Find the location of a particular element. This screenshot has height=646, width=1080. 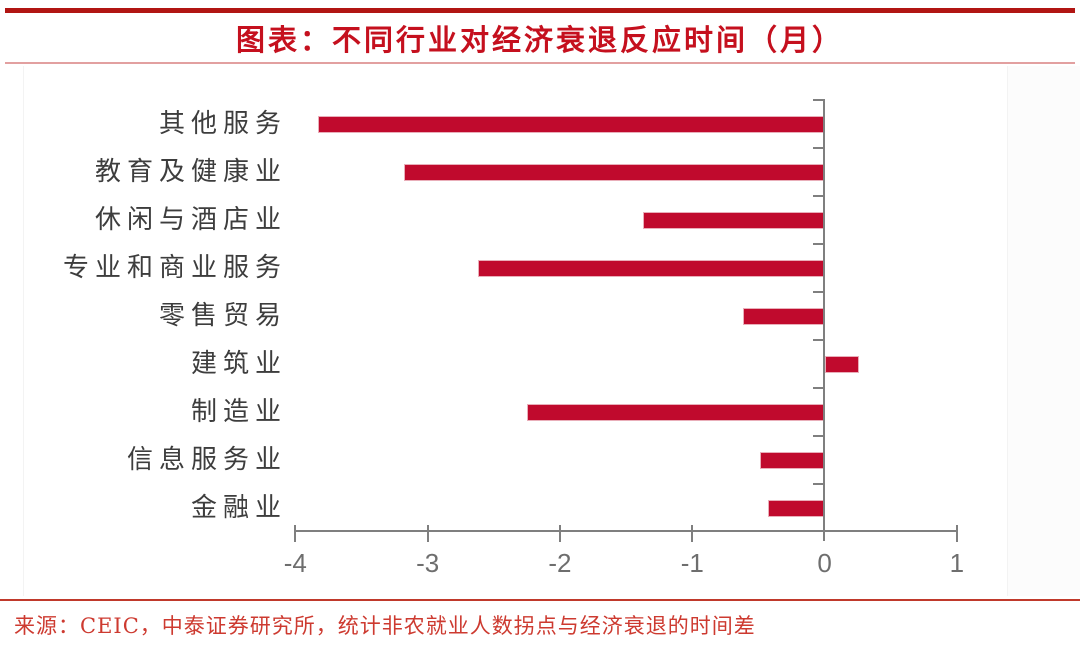

page-title: 图表：不同行业对经济衰退反应时间（月） is located at coordinates (539, 40).